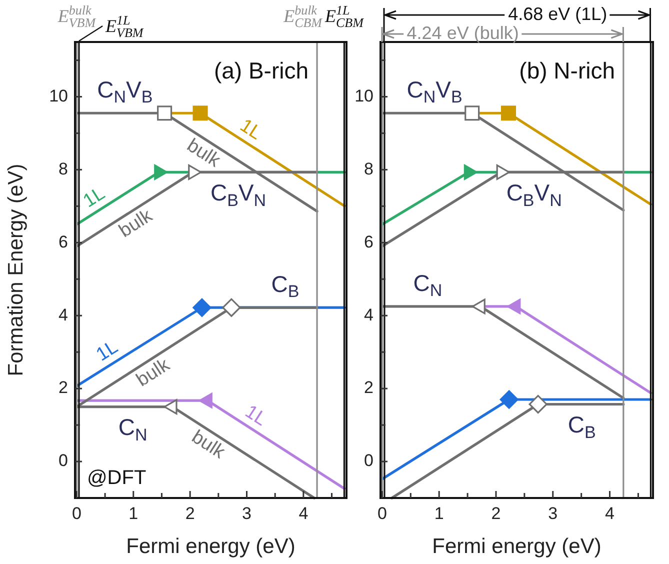  Describe the element at coordinates (116, 478) in the screenshot. I see `annotation: @DFT` at that location.